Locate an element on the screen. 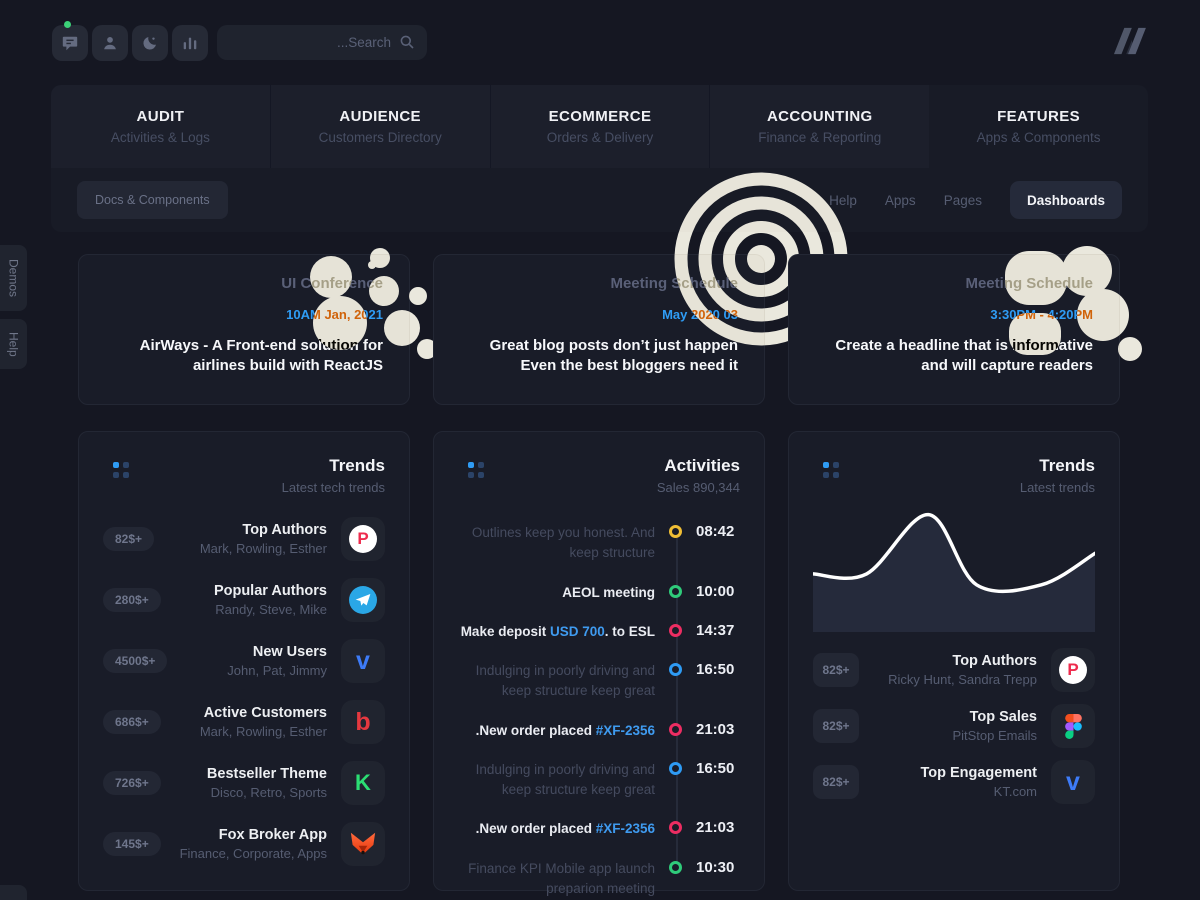 The height and width of the screenshot is (900, 1200). activity-item: Make deposit USD 700. to ESL 14:37 is located at coordinates (599, 632).